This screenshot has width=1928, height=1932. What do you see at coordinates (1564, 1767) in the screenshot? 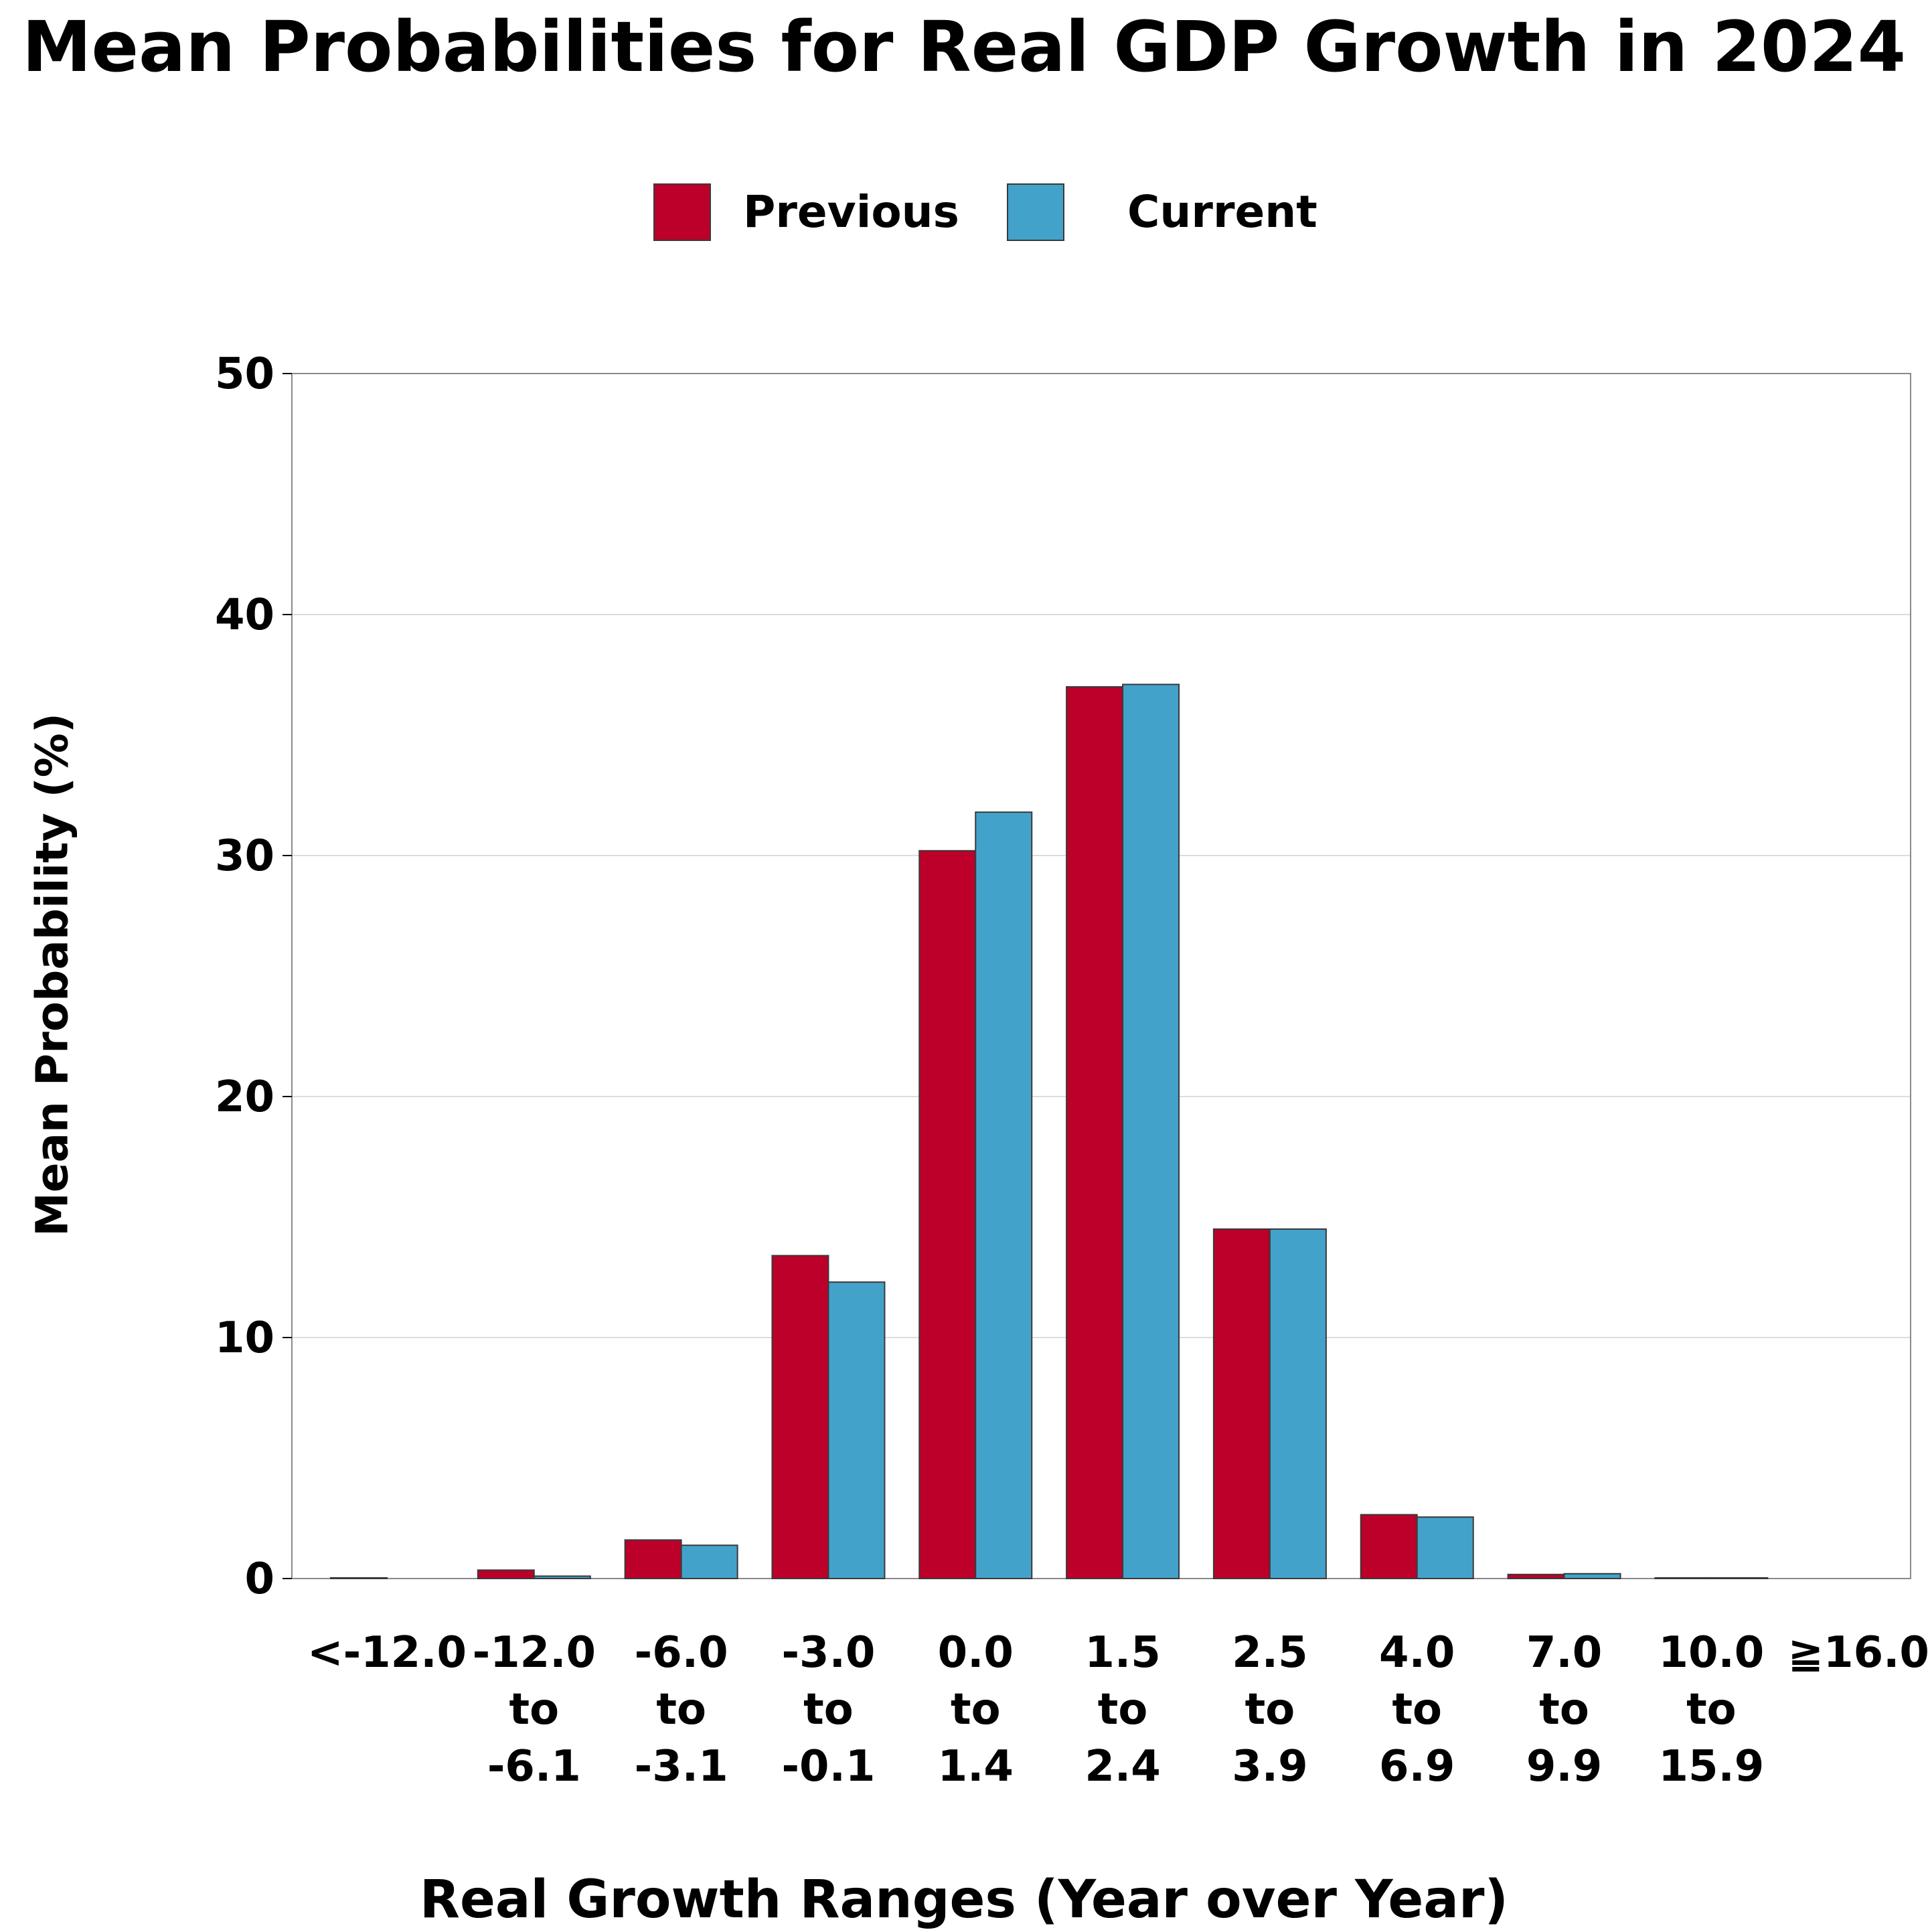
I see `x-tick-label: 9.9` at bounding box center [1564, 1767].